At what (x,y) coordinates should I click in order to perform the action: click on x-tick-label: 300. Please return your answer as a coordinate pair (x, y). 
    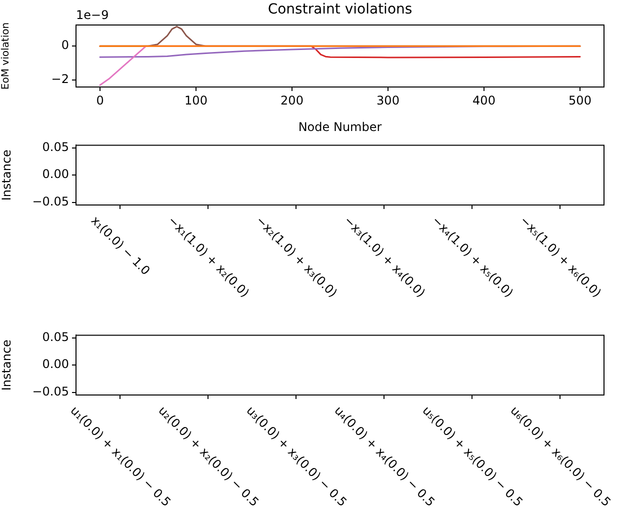
    Looking at the image, I should click on (388, 100).